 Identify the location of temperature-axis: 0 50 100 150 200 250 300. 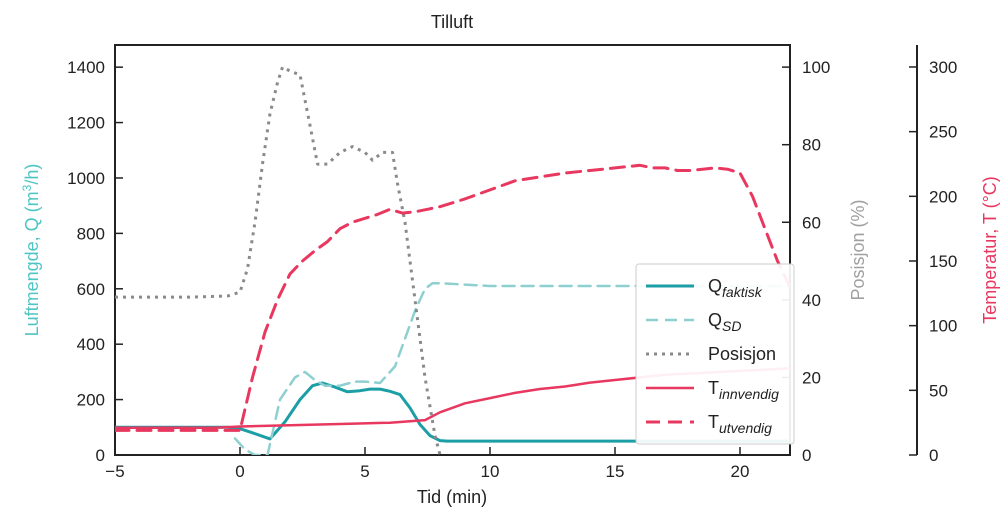
(933, 255).